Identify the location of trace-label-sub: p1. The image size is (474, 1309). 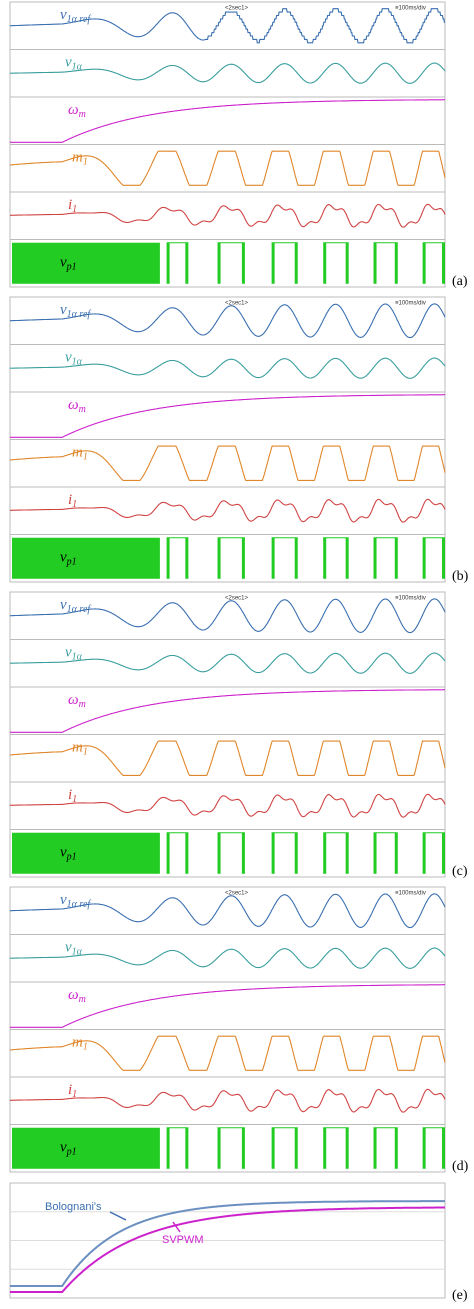
(71, 267).